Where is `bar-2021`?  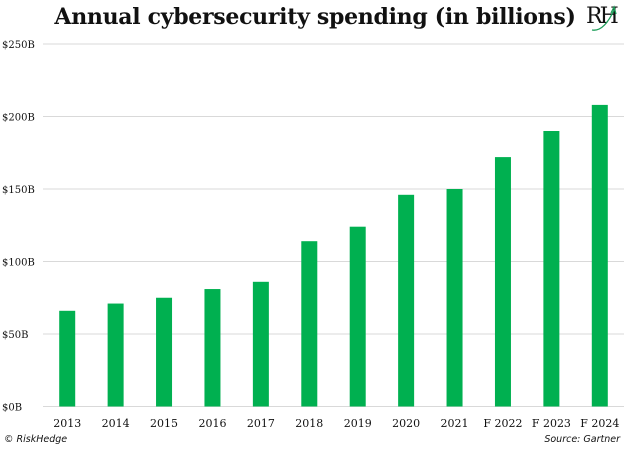
bar-2021 is located at coordinates (454, 298).